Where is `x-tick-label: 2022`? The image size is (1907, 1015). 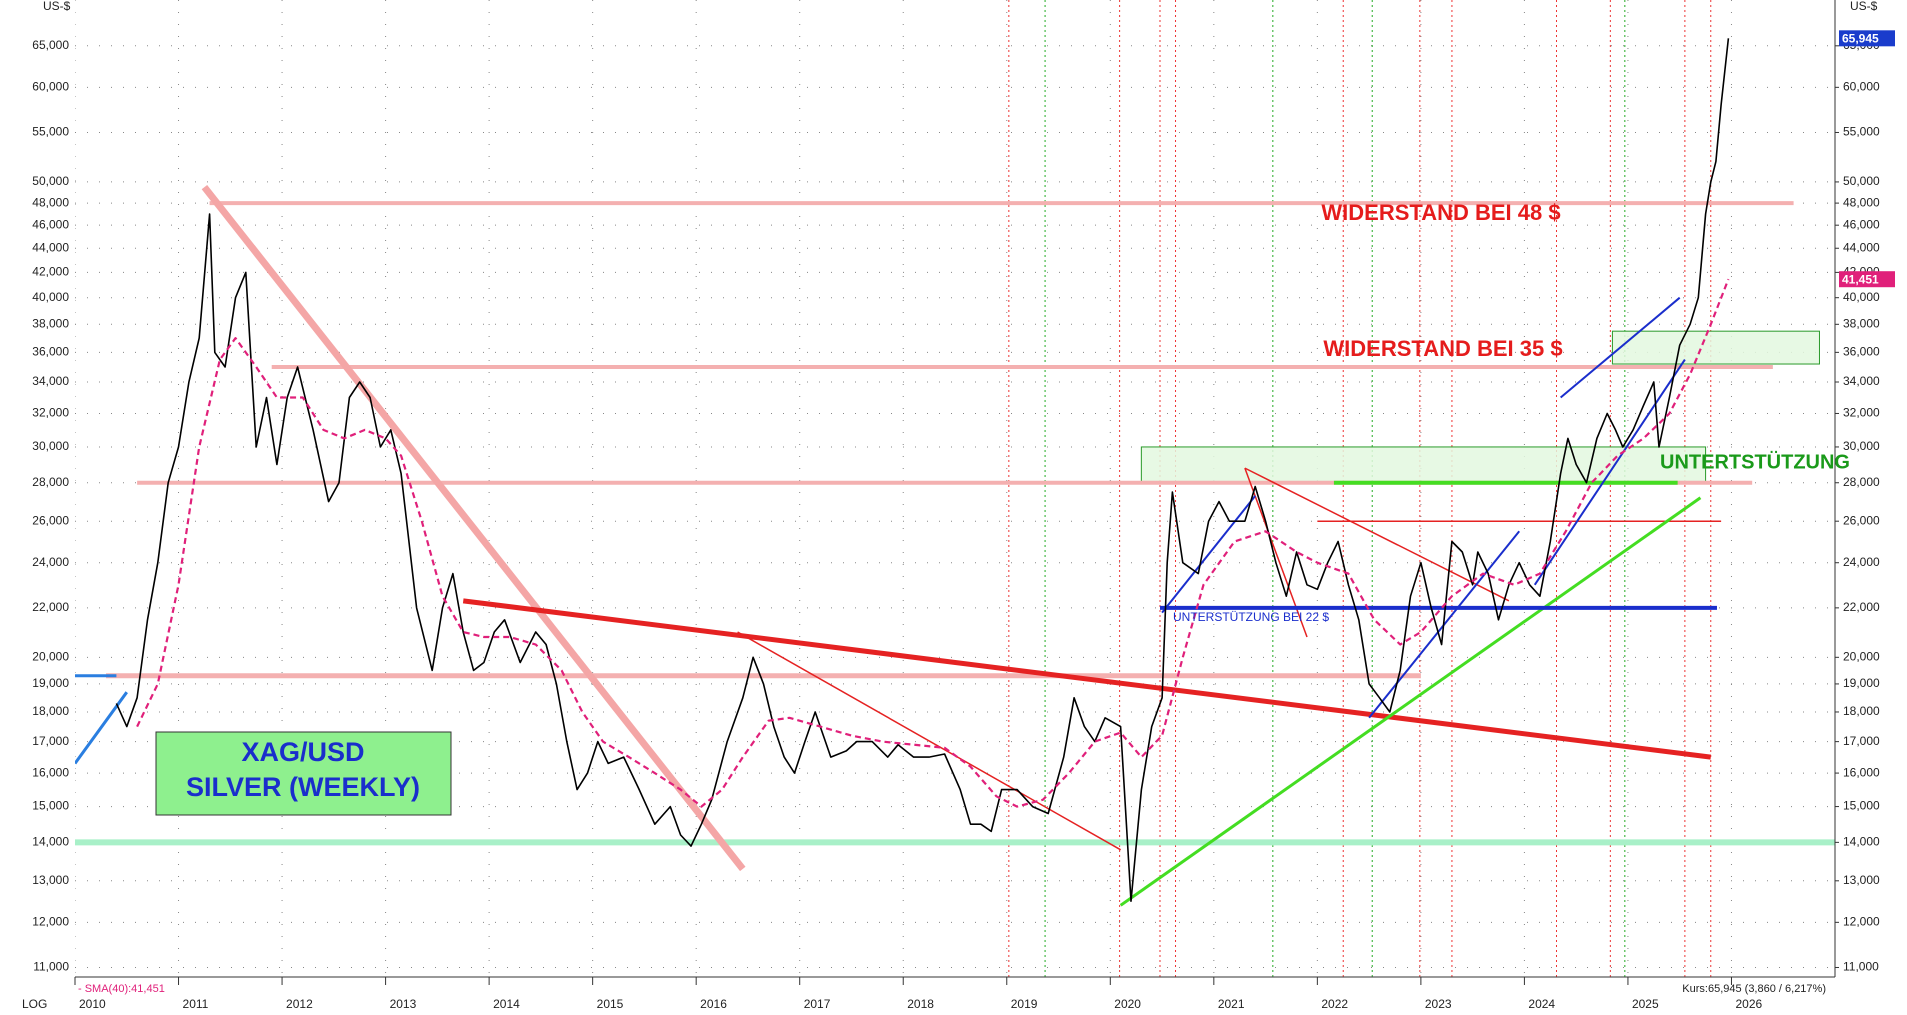
x-tick-label: 2022 is located at coordinates (1334, 1004).